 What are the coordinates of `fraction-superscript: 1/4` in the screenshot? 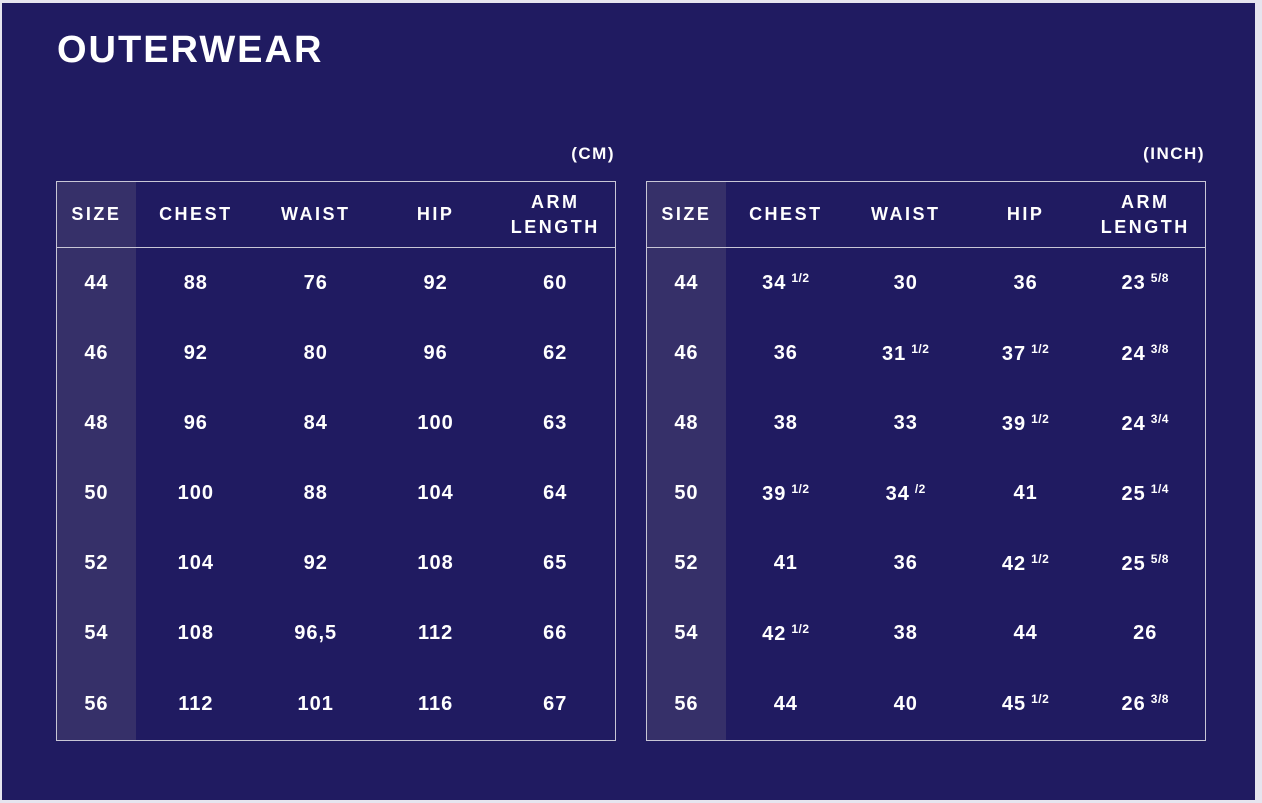 It's located at (1159, 488).